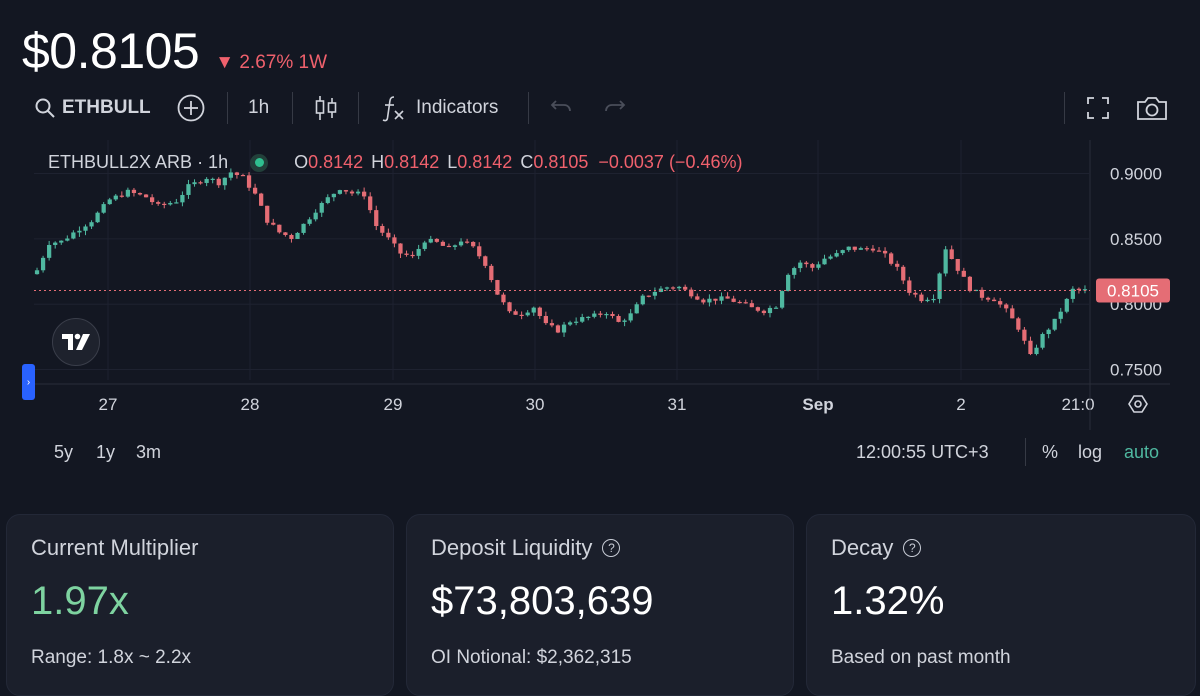  I want to click on tradingview-logo-icon, so click(76, 342).